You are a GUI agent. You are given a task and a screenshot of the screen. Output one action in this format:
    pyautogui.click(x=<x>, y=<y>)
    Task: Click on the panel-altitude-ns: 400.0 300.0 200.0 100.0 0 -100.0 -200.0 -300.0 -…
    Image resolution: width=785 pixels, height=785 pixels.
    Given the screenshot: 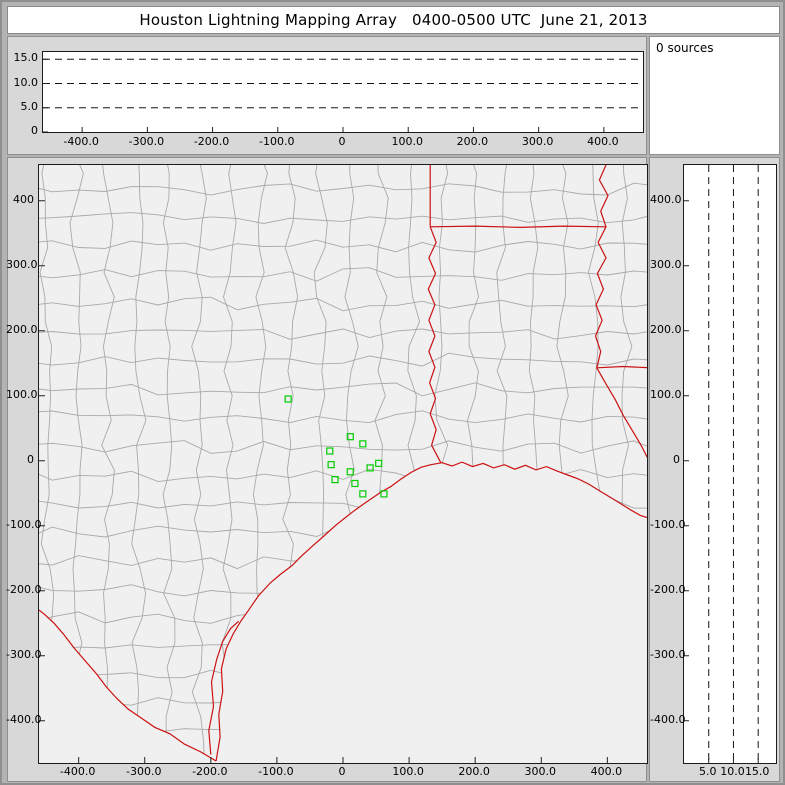 What is the action you would take?
    pyautogui.click(x=714, y=469)
    